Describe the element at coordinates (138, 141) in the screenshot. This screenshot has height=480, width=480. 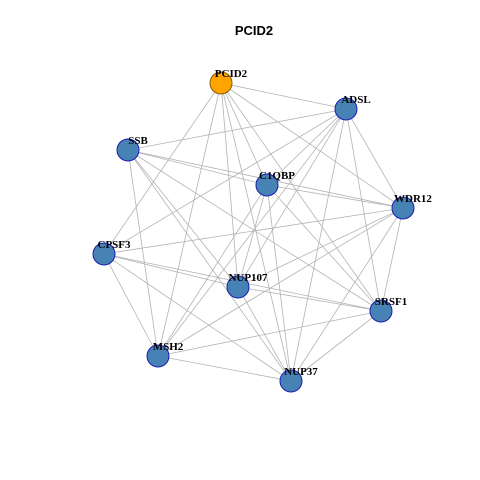
I see `node-label: SSB` at that location.